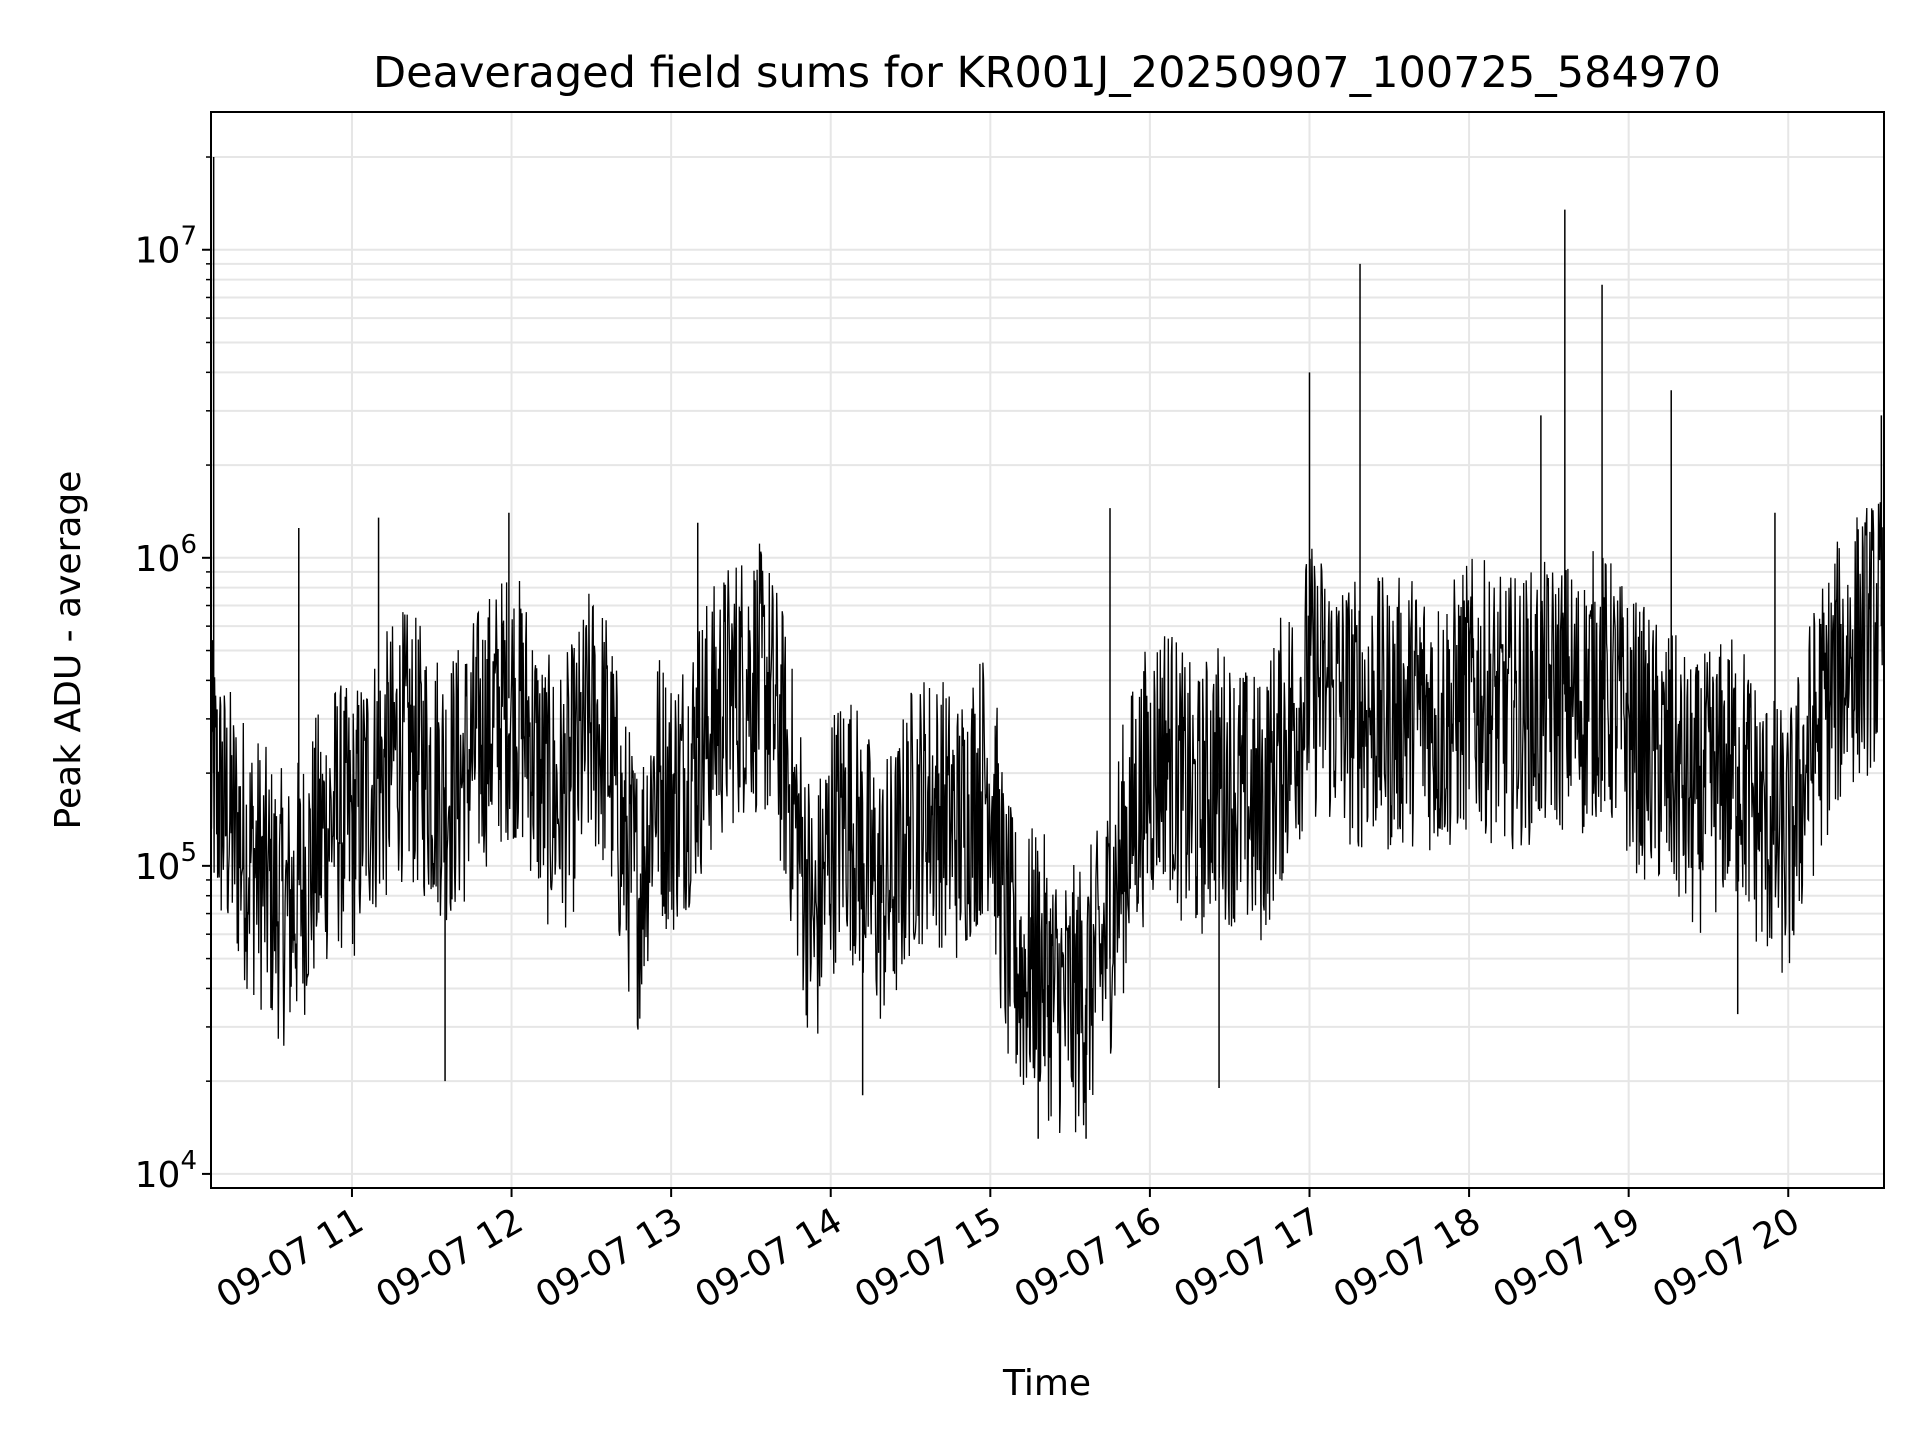  I want to click on y-tick-label: 10⁷, so click(166, 247).